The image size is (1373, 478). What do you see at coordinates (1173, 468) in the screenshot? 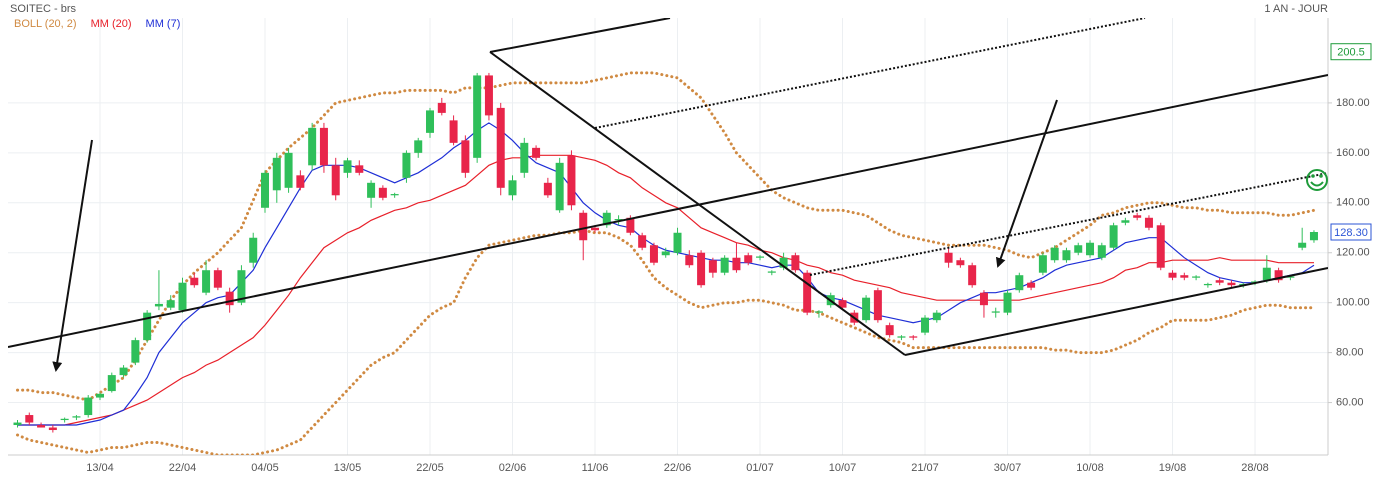
I see `x-tick-label: 19/08` at bounding box center [1173, 468].